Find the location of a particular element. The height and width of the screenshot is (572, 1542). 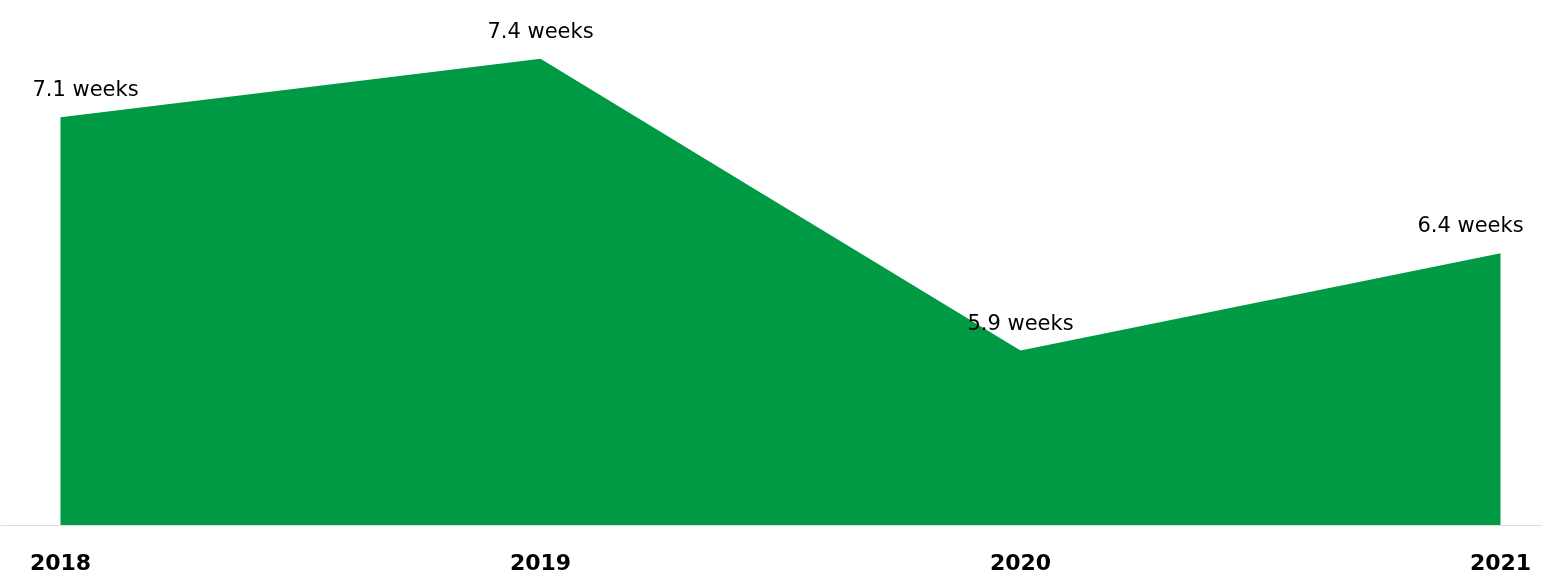

data-label: 6.4 weeks is located at coordinates (1470, 225).